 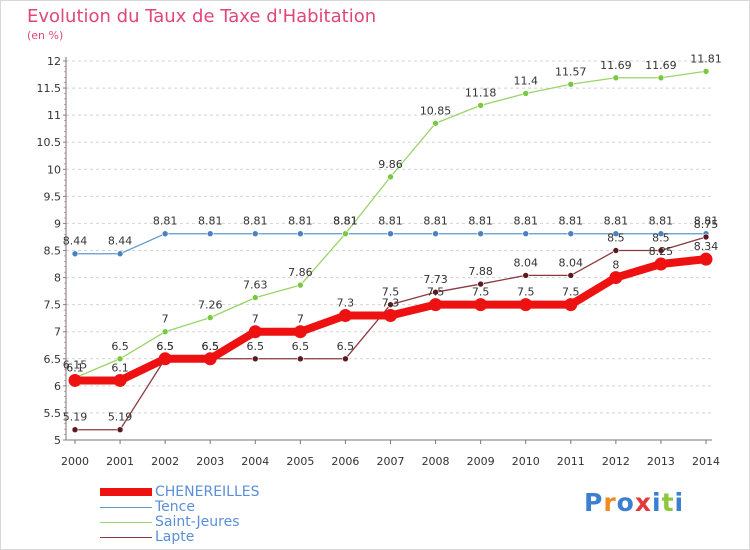 What do you see at coordinates (255, 461) in the screenshot?
I see `x-tick-label: 2004` at bounding box center [255, 461].